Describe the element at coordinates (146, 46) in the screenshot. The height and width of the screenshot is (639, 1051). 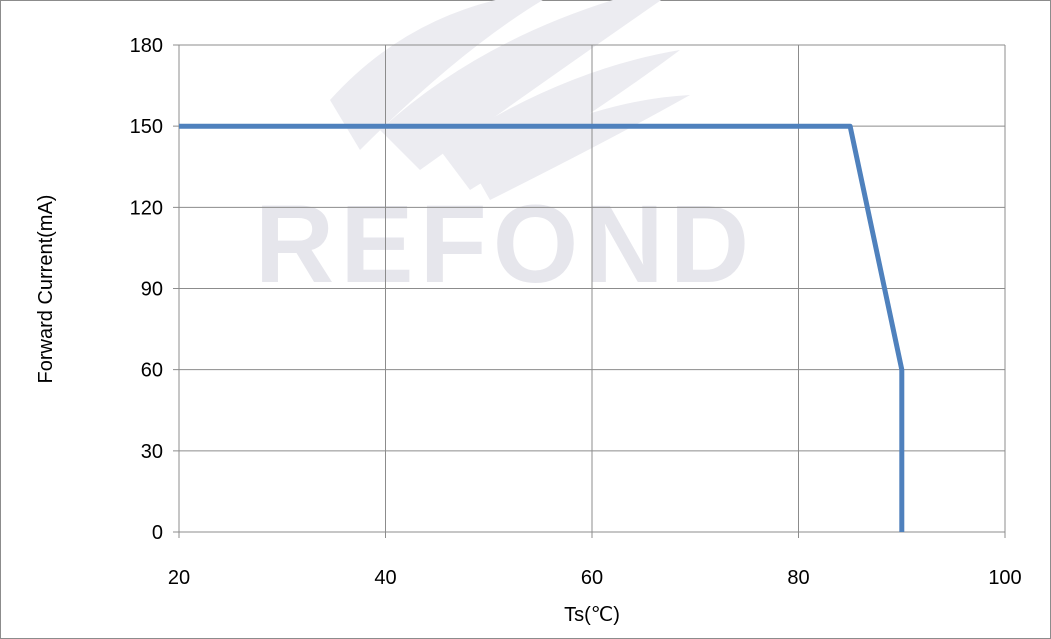
I see `y-tick-label: 180` at that location.